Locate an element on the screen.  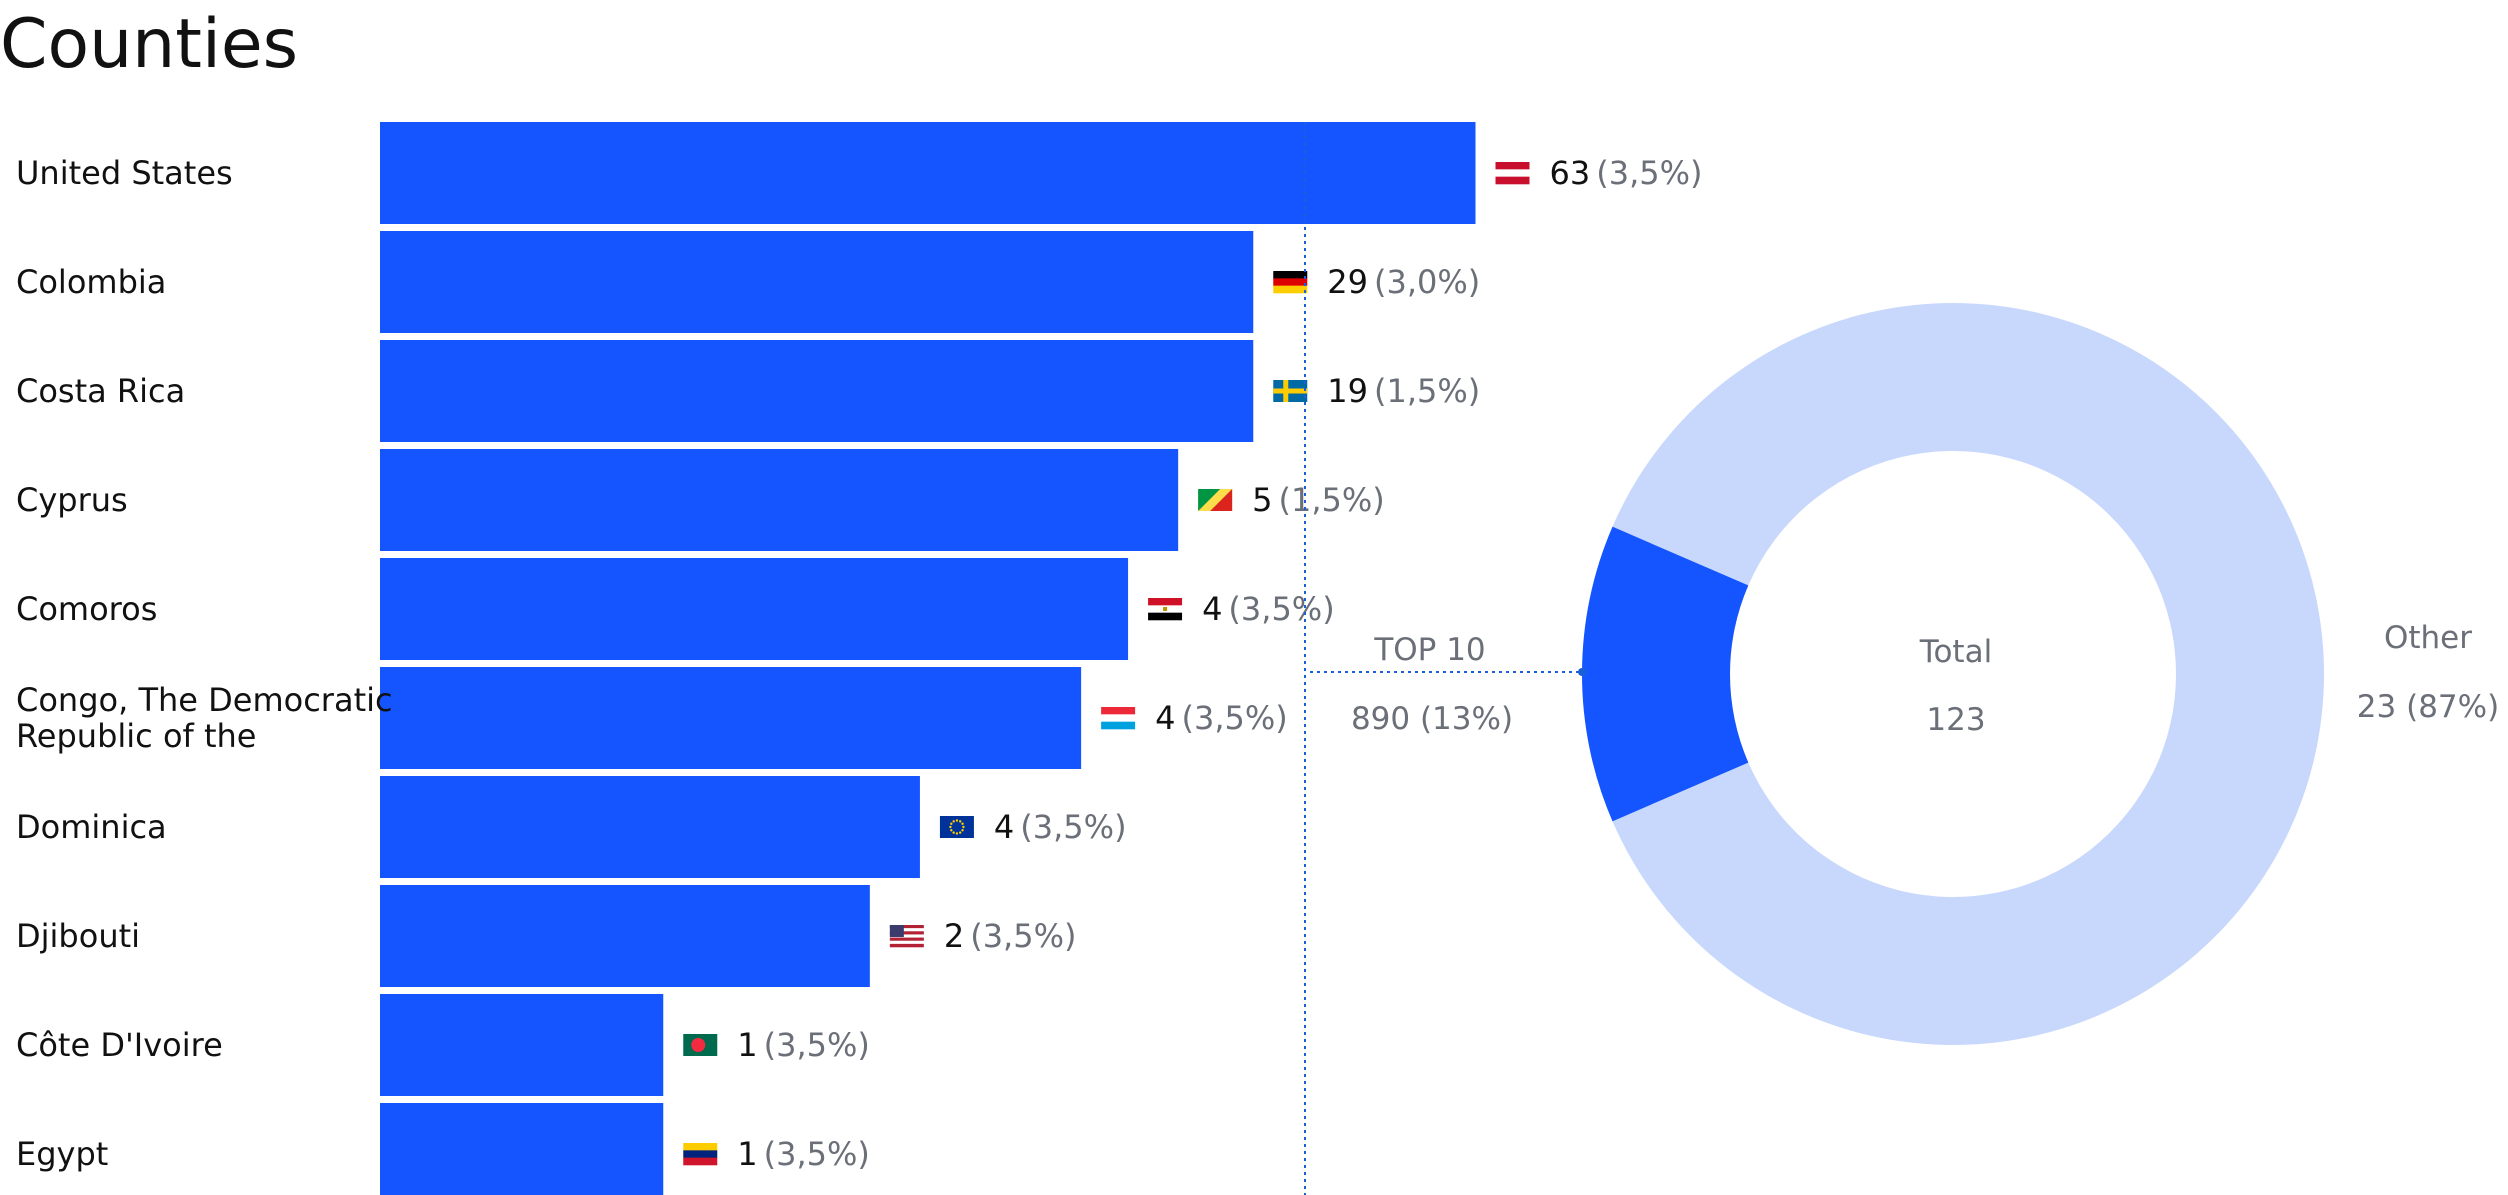
category-label: Costa Rica is located at coordinates (100, 391).